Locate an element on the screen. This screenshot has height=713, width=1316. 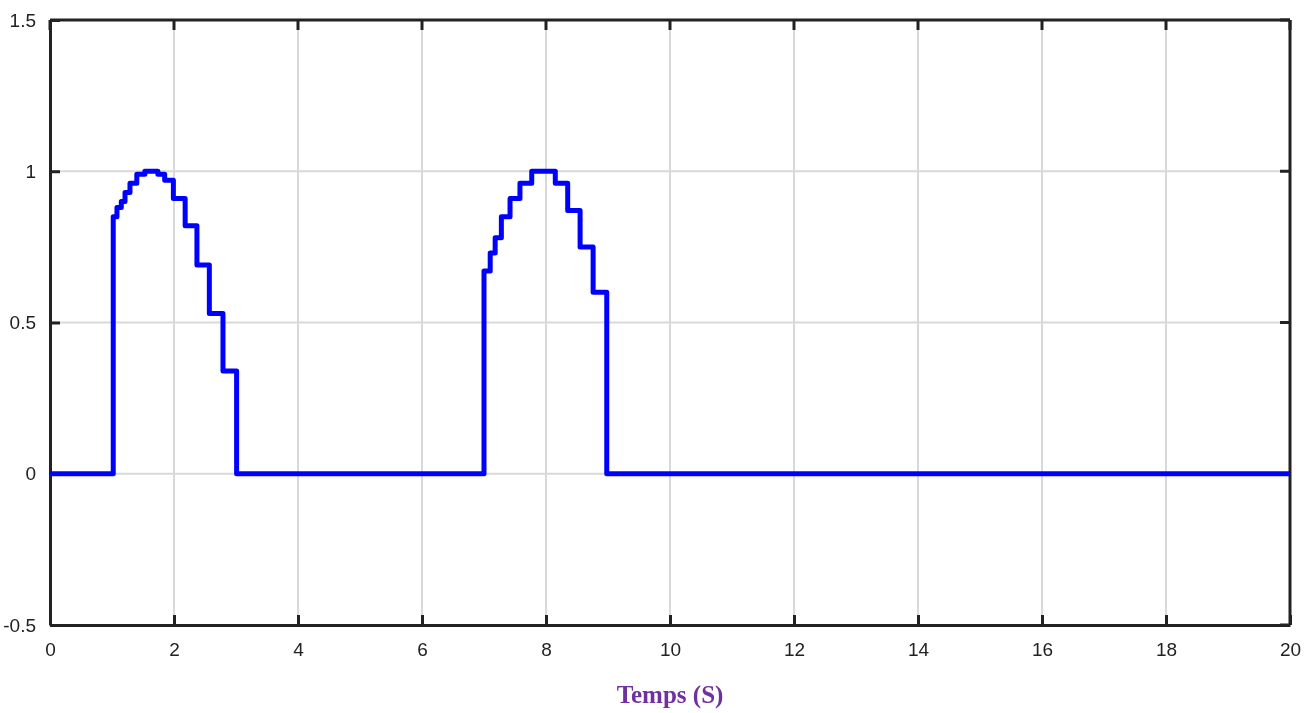
x-tick-label: 16 is located at coordinates (1042, 650).